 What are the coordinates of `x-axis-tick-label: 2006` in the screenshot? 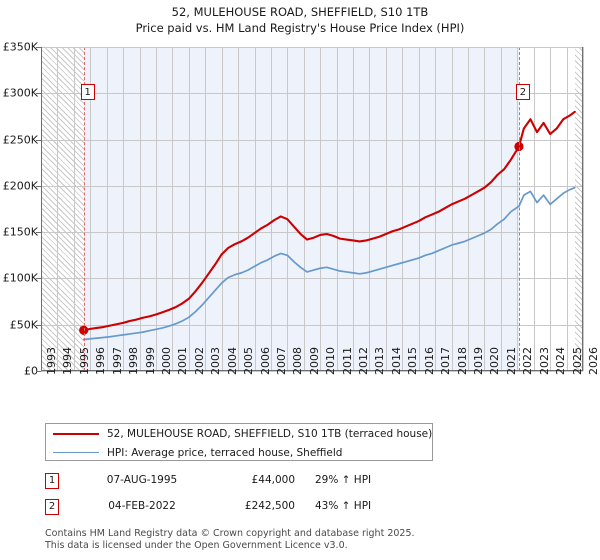 It's located at (265, 361).